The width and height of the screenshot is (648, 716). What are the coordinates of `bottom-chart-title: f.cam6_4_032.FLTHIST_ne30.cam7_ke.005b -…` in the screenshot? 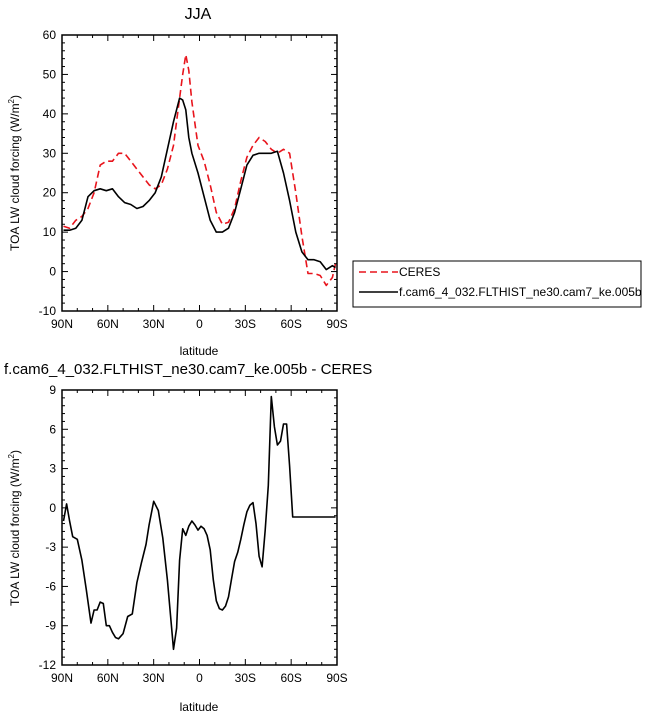 It's located at (188, 369).